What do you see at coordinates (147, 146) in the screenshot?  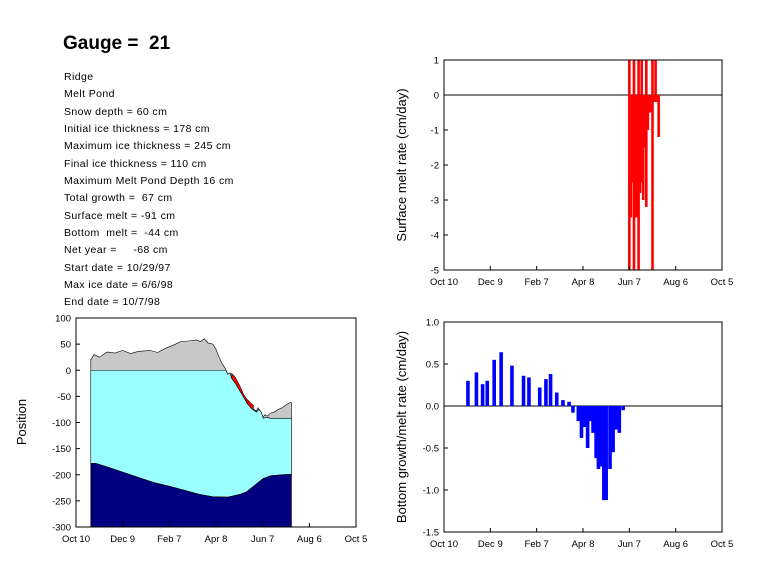 I see `info-line: Maximum ice thickness = 245 cm` at bounding box center [147, 146].